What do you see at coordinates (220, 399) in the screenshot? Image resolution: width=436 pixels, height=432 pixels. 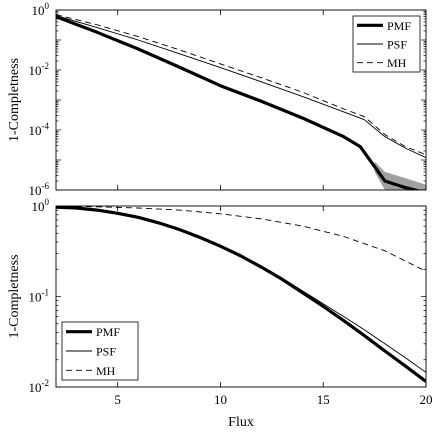 I see `x-tick-label: 10` at bounding box center [220, 399].